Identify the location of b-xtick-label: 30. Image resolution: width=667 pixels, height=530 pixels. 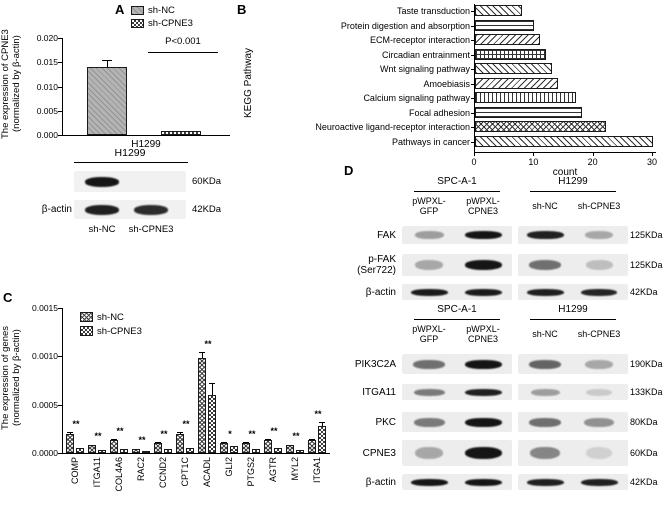
(651, 162).